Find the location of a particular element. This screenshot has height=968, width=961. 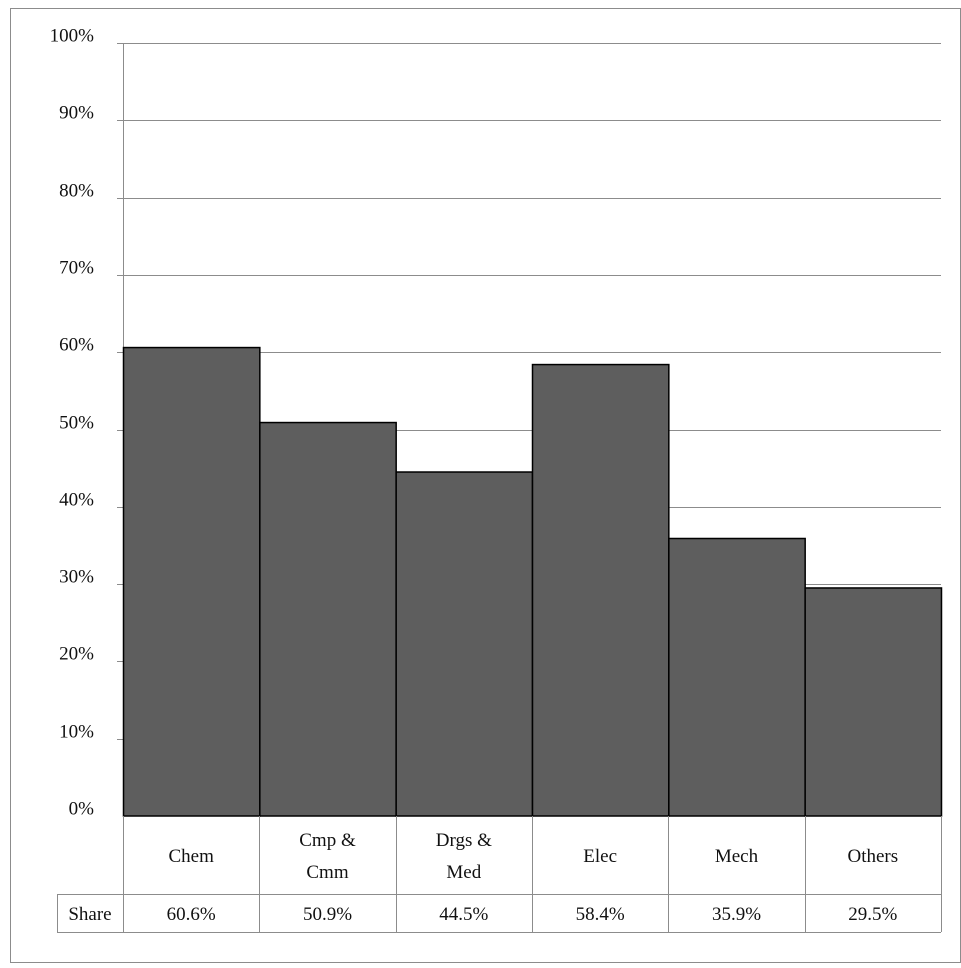

y-tick-label: 60% is located at coordinates (76, 345).